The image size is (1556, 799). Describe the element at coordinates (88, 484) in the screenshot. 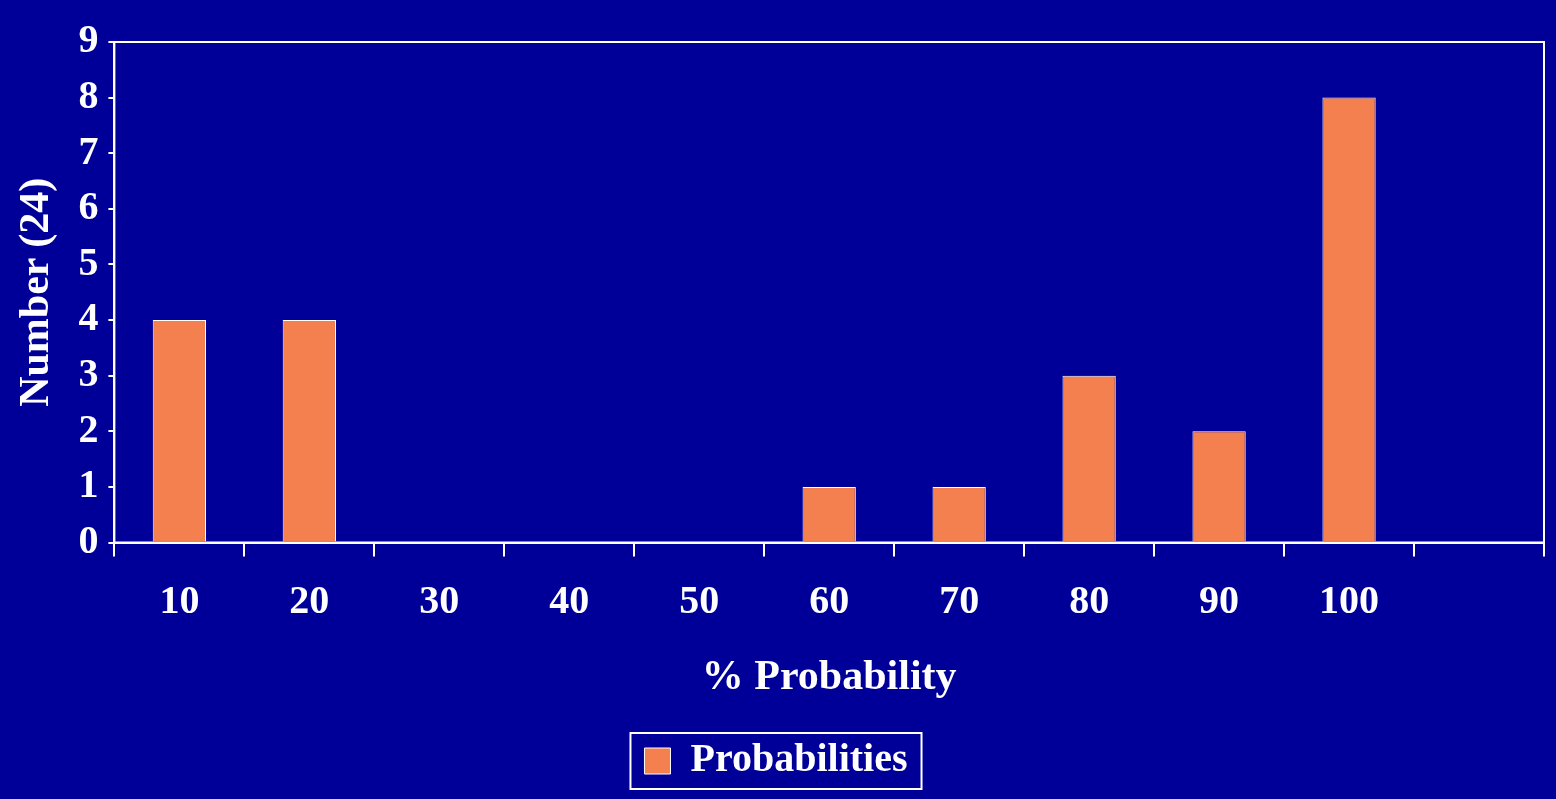

I see `y-tick-label: 1` at that location.